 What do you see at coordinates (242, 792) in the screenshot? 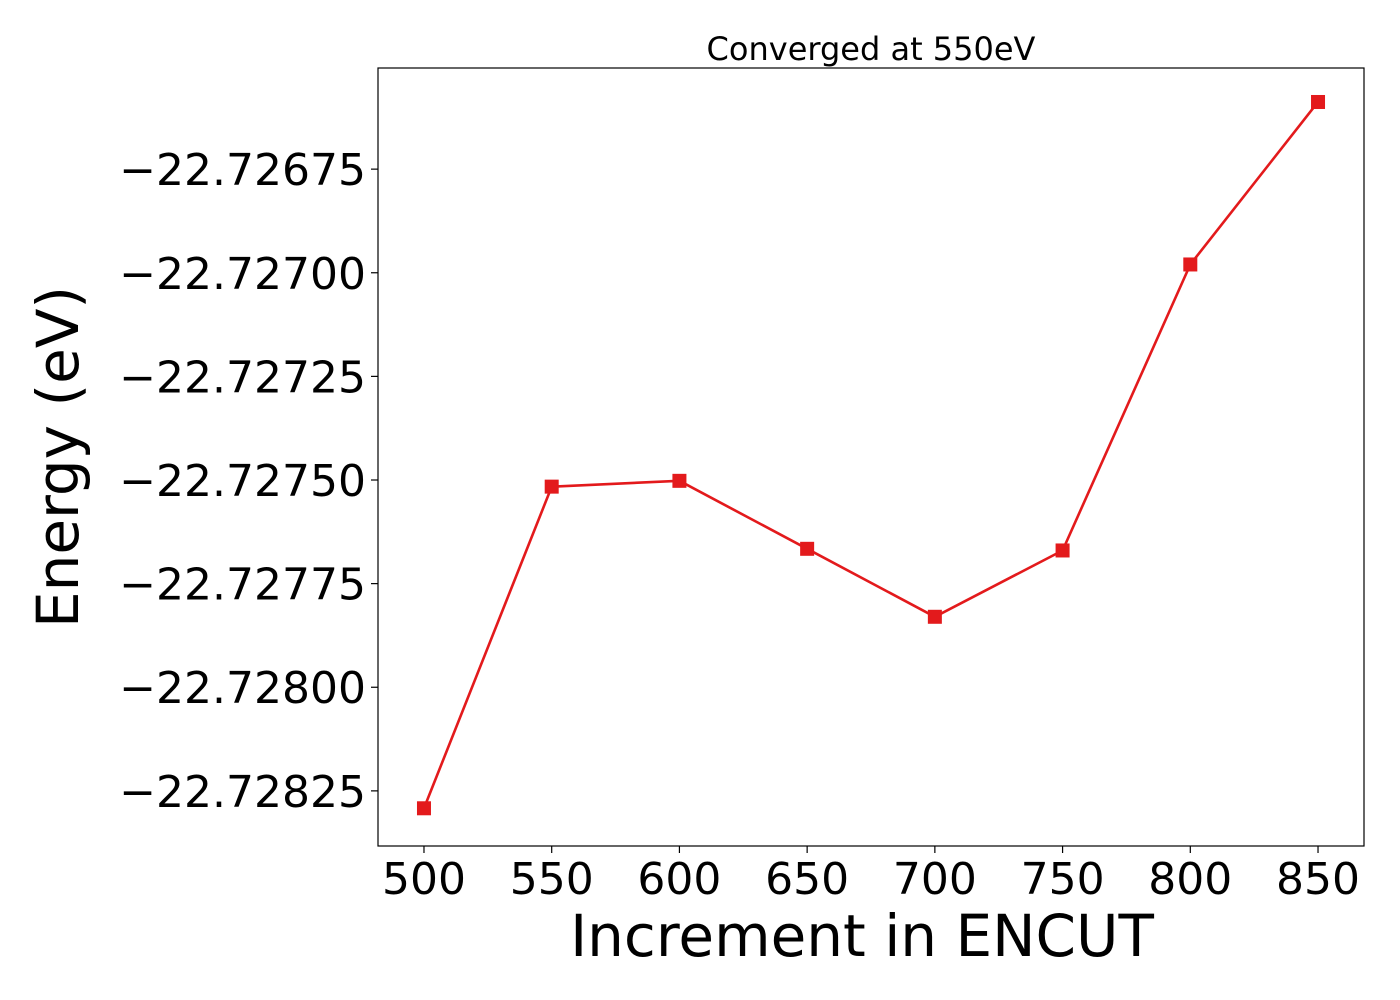
I see `y-tick-label: −22.72825` at bounding box center [242, 792].